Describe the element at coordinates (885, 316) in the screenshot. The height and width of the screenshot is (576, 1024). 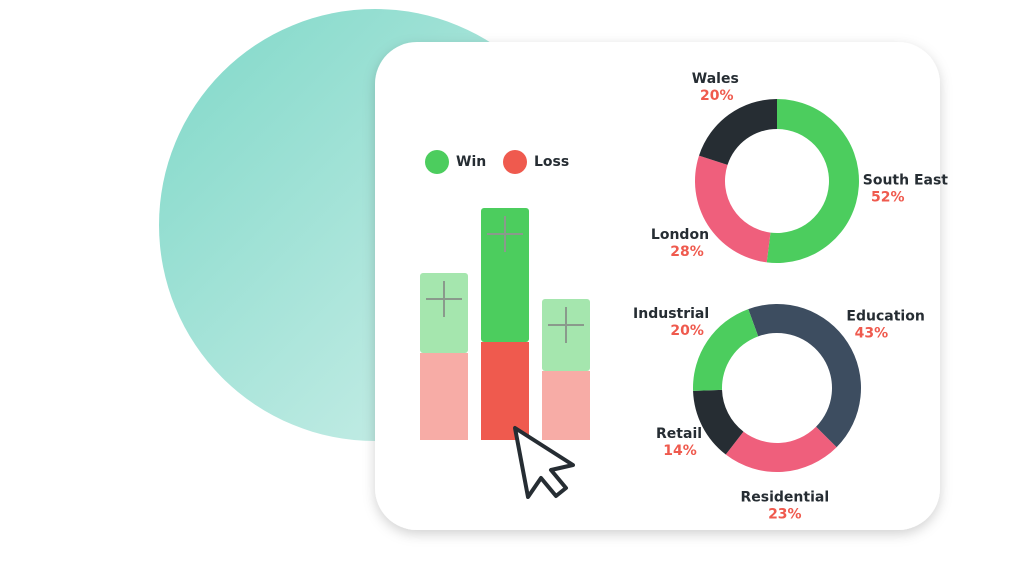
I see `slice-label: Education` at that location.